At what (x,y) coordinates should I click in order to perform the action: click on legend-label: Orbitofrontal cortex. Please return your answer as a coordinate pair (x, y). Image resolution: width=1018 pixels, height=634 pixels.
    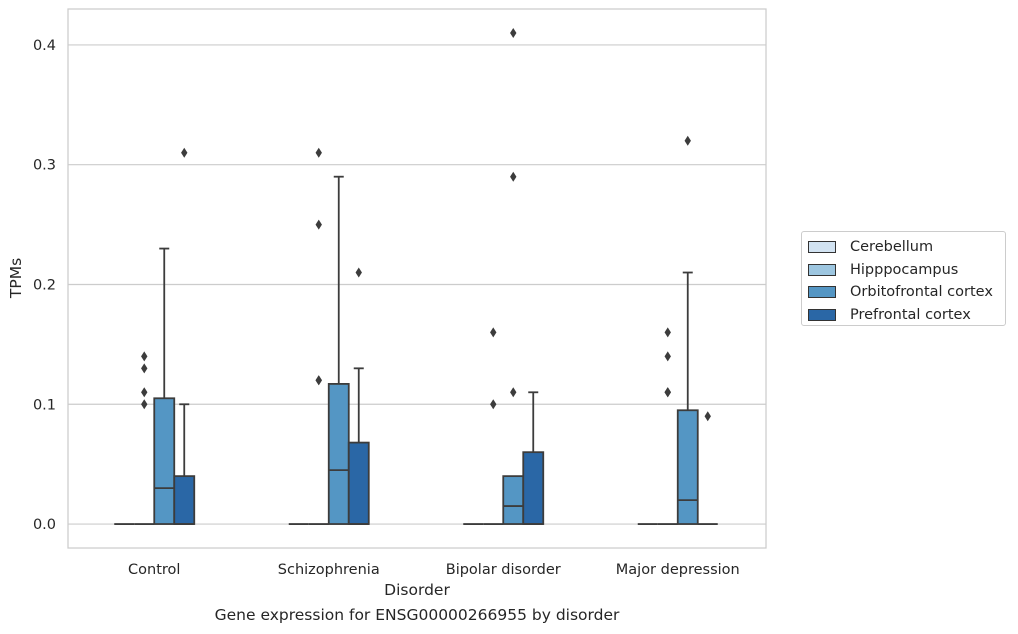
    Looking at the image, I should click on (921, 292).